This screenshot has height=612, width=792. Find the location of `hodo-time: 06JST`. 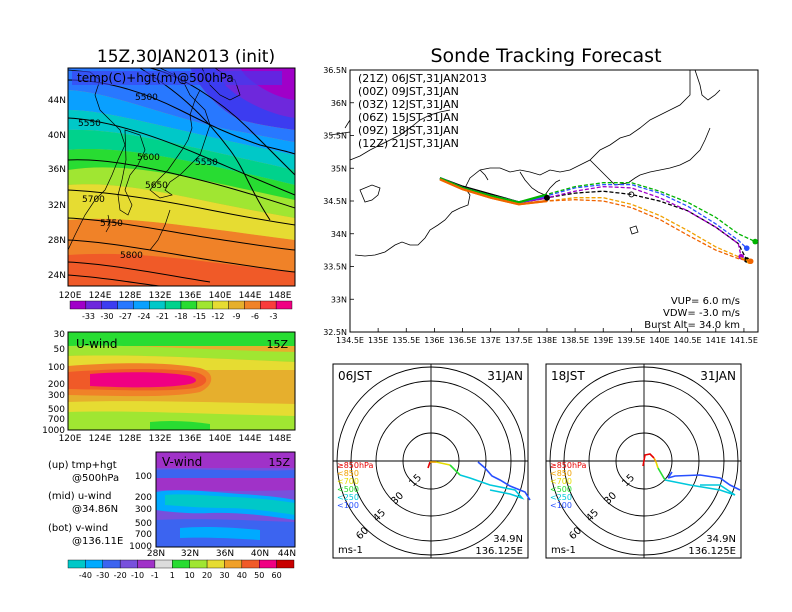

hodo-time: 06JST is located at coordinates (355, 376).